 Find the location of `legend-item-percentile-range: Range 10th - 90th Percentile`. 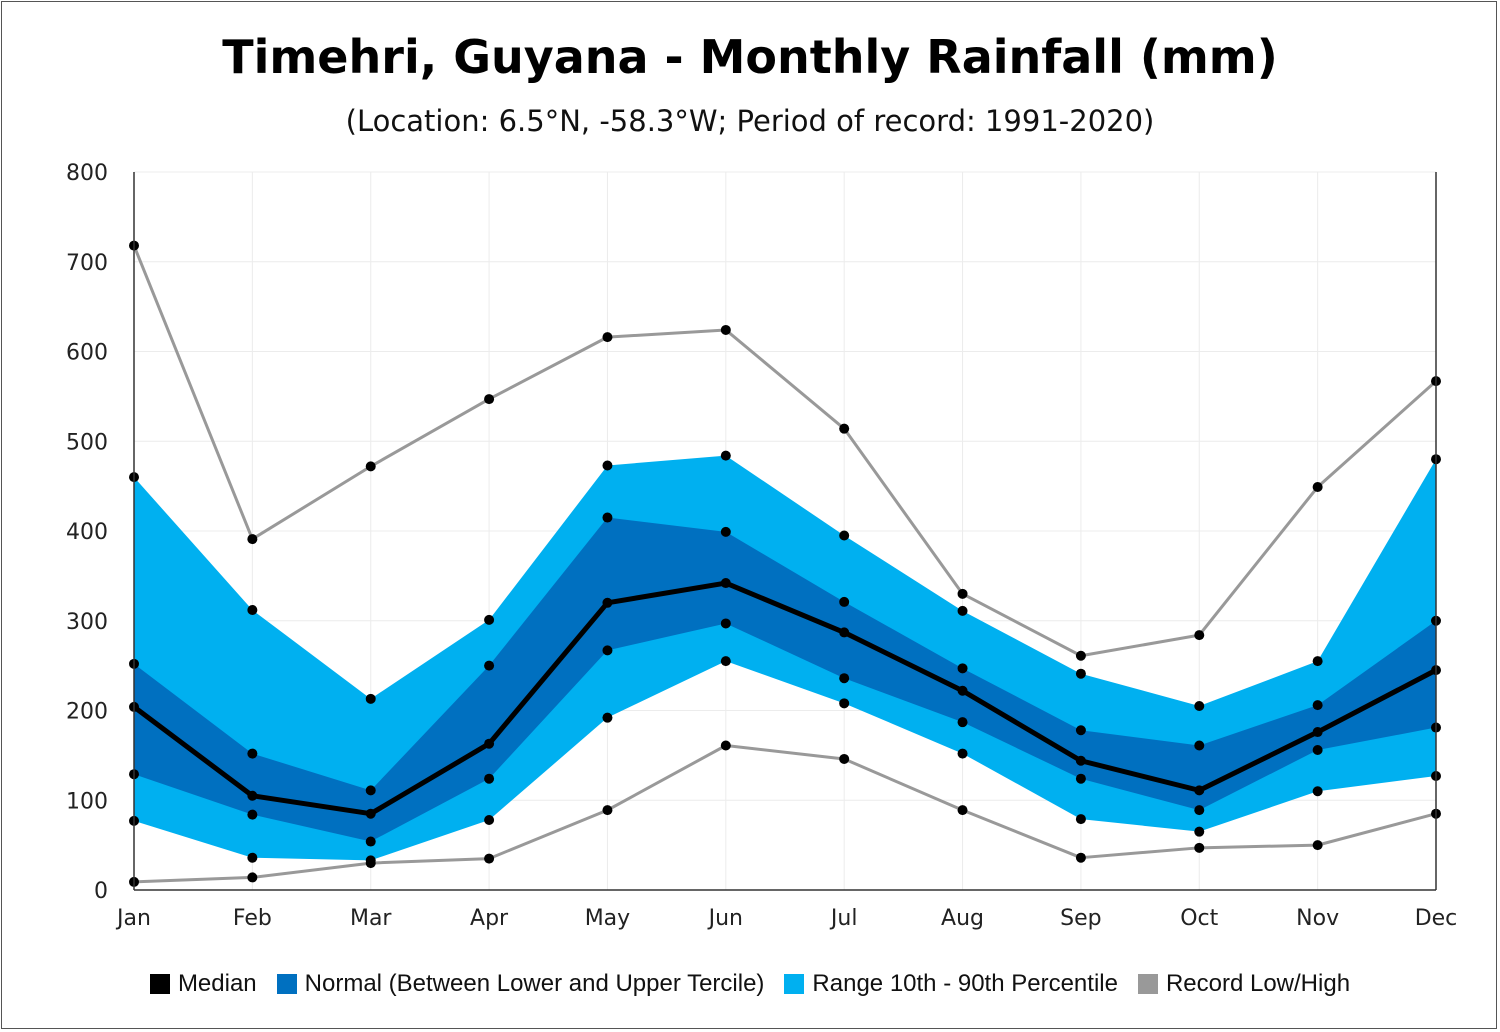

legend-item-percentile-range: Range 10th - 90th Percentile is located at coordinates (951, 984).